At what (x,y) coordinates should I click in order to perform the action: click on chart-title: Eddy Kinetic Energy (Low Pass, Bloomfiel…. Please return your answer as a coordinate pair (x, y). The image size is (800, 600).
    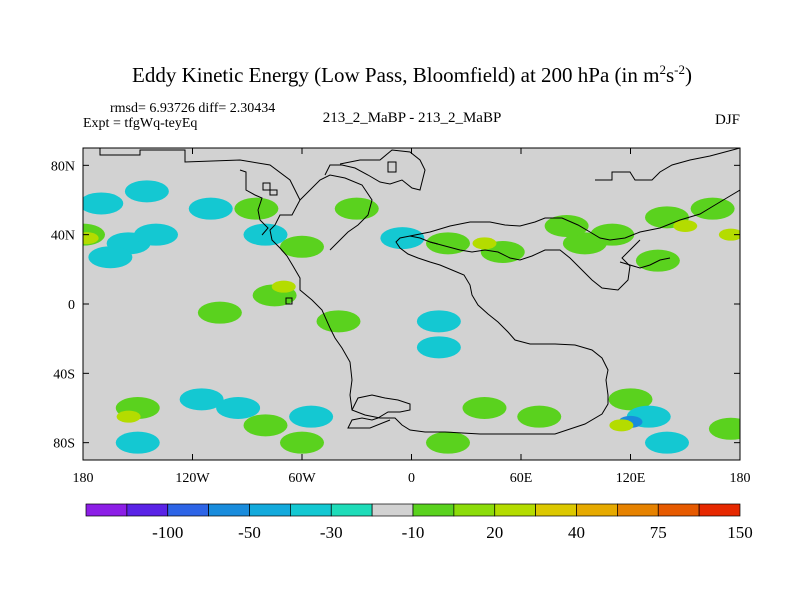
    Looking at the image, I should click on (412, 74).